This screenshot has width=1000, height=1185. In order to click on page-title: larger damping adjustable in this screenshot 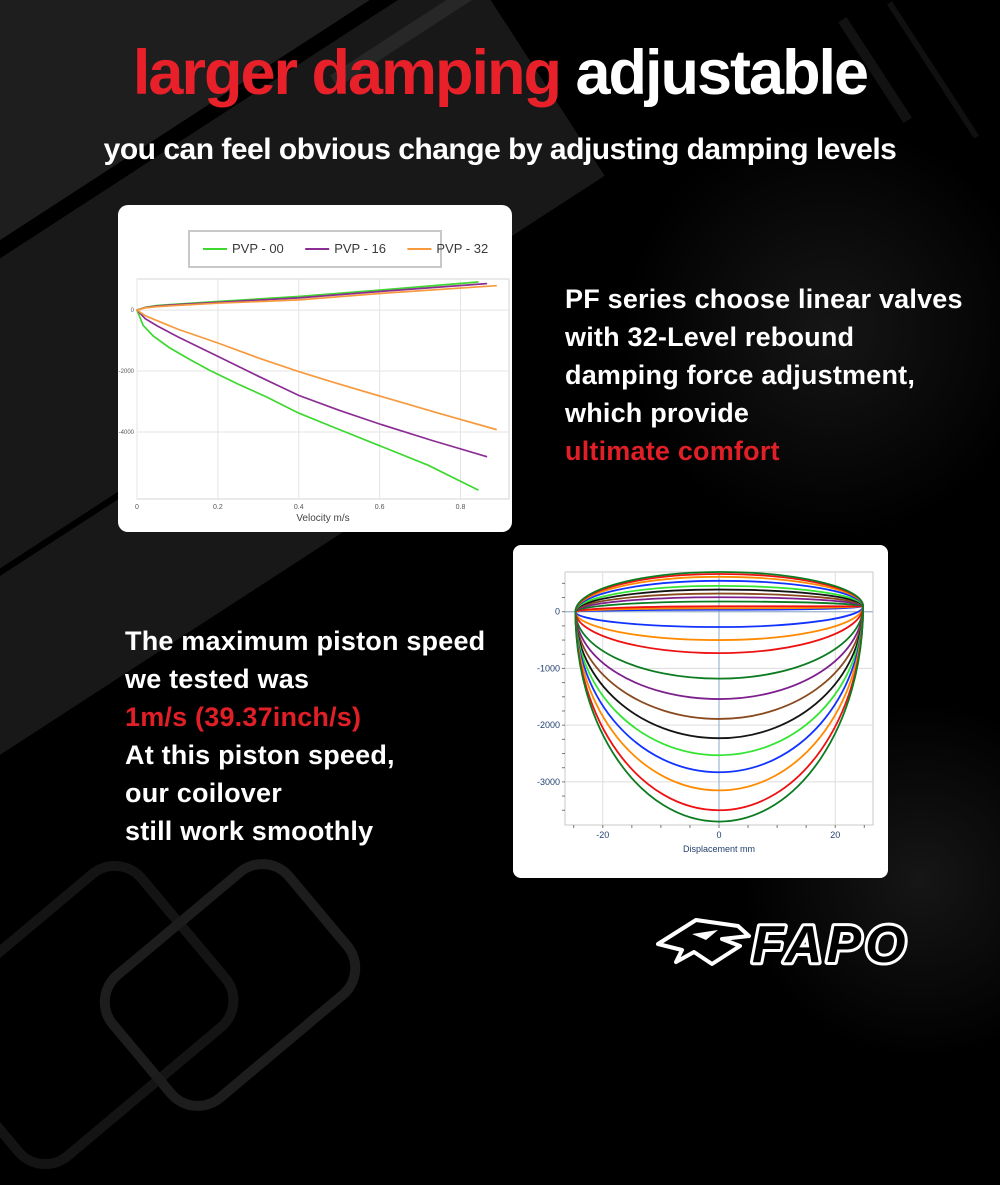, I will do `click(500, 73)`.